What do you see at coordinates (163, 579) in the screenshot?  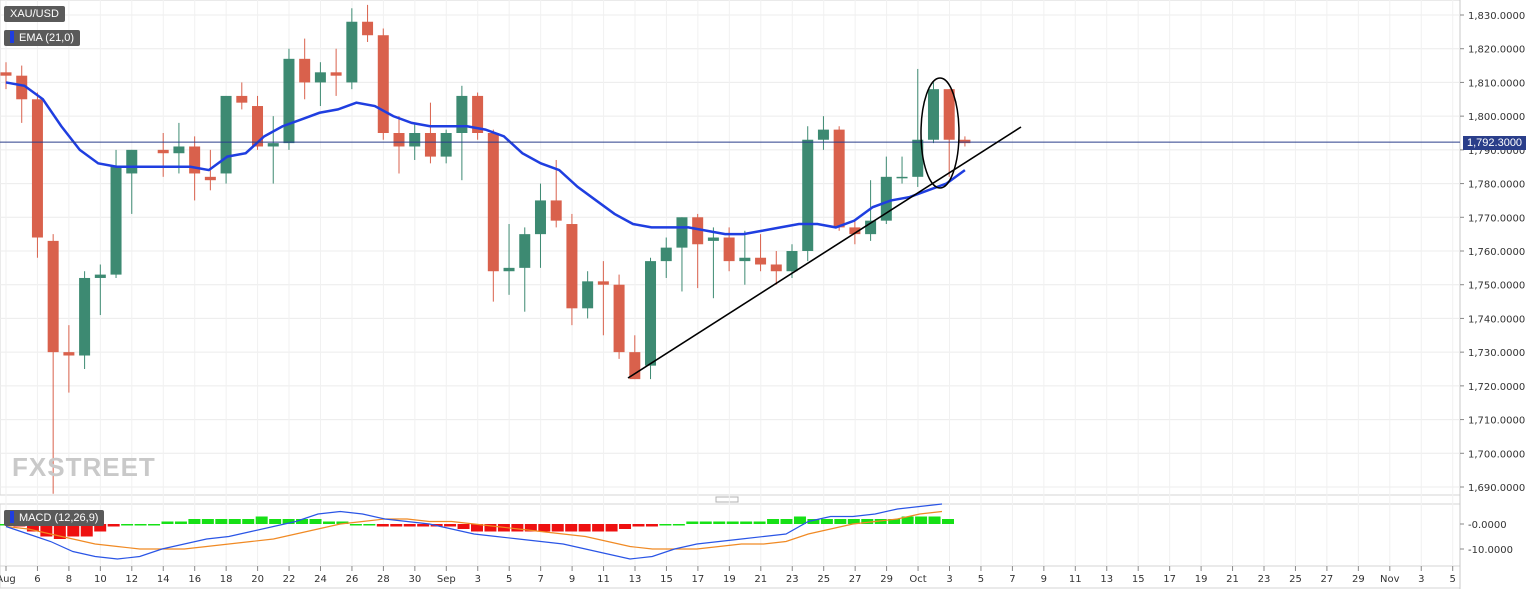 I see `date-tick-label: 14` at bounding box center [163, 579].